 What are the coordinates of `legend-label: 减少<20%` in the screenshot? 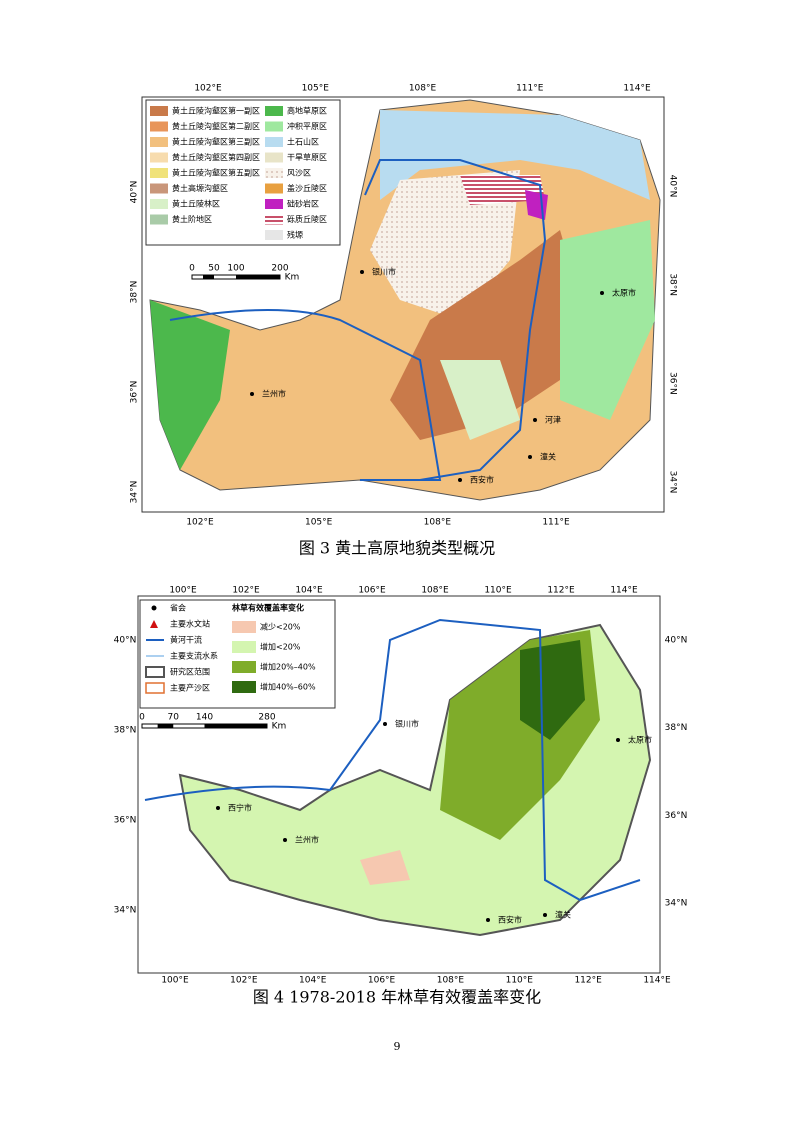 It's located at (280, 627).